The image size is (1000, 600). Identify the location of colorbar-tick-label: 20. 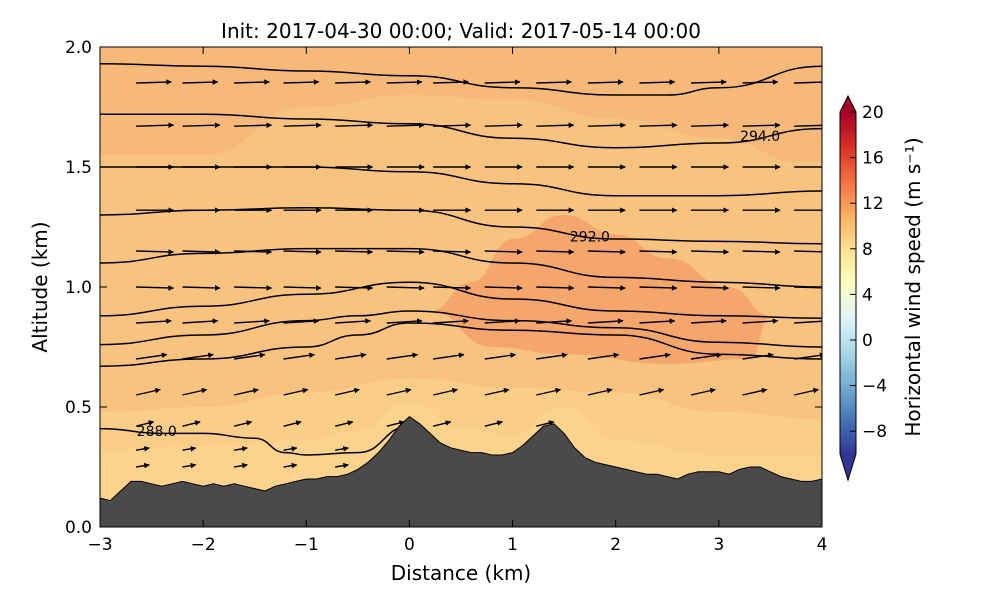
(873, 113).